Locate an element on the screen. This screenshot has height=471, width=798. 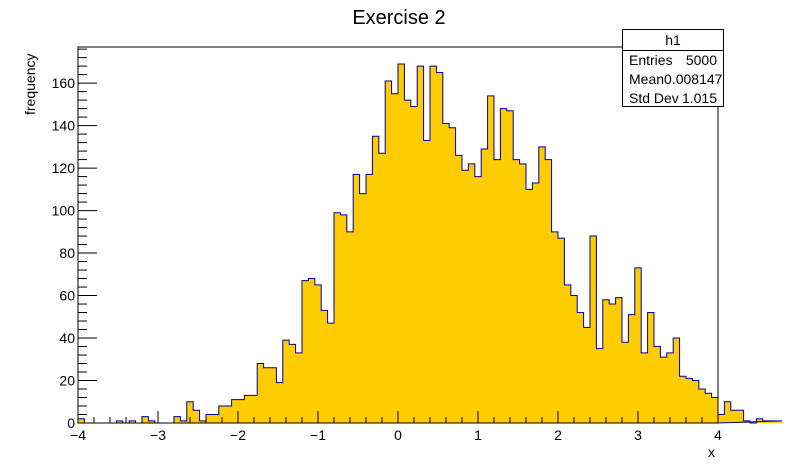
y-tick-label: 80 is located at coordinates (67, 253).